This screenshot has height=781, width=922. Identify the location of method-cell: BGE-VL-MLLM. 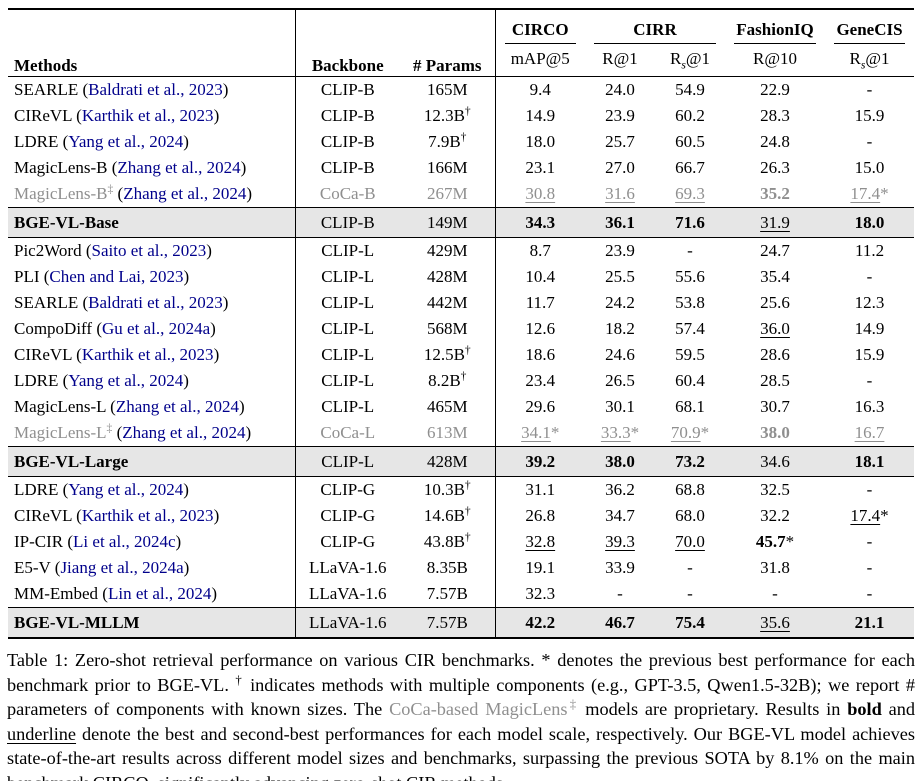
(152, 622).